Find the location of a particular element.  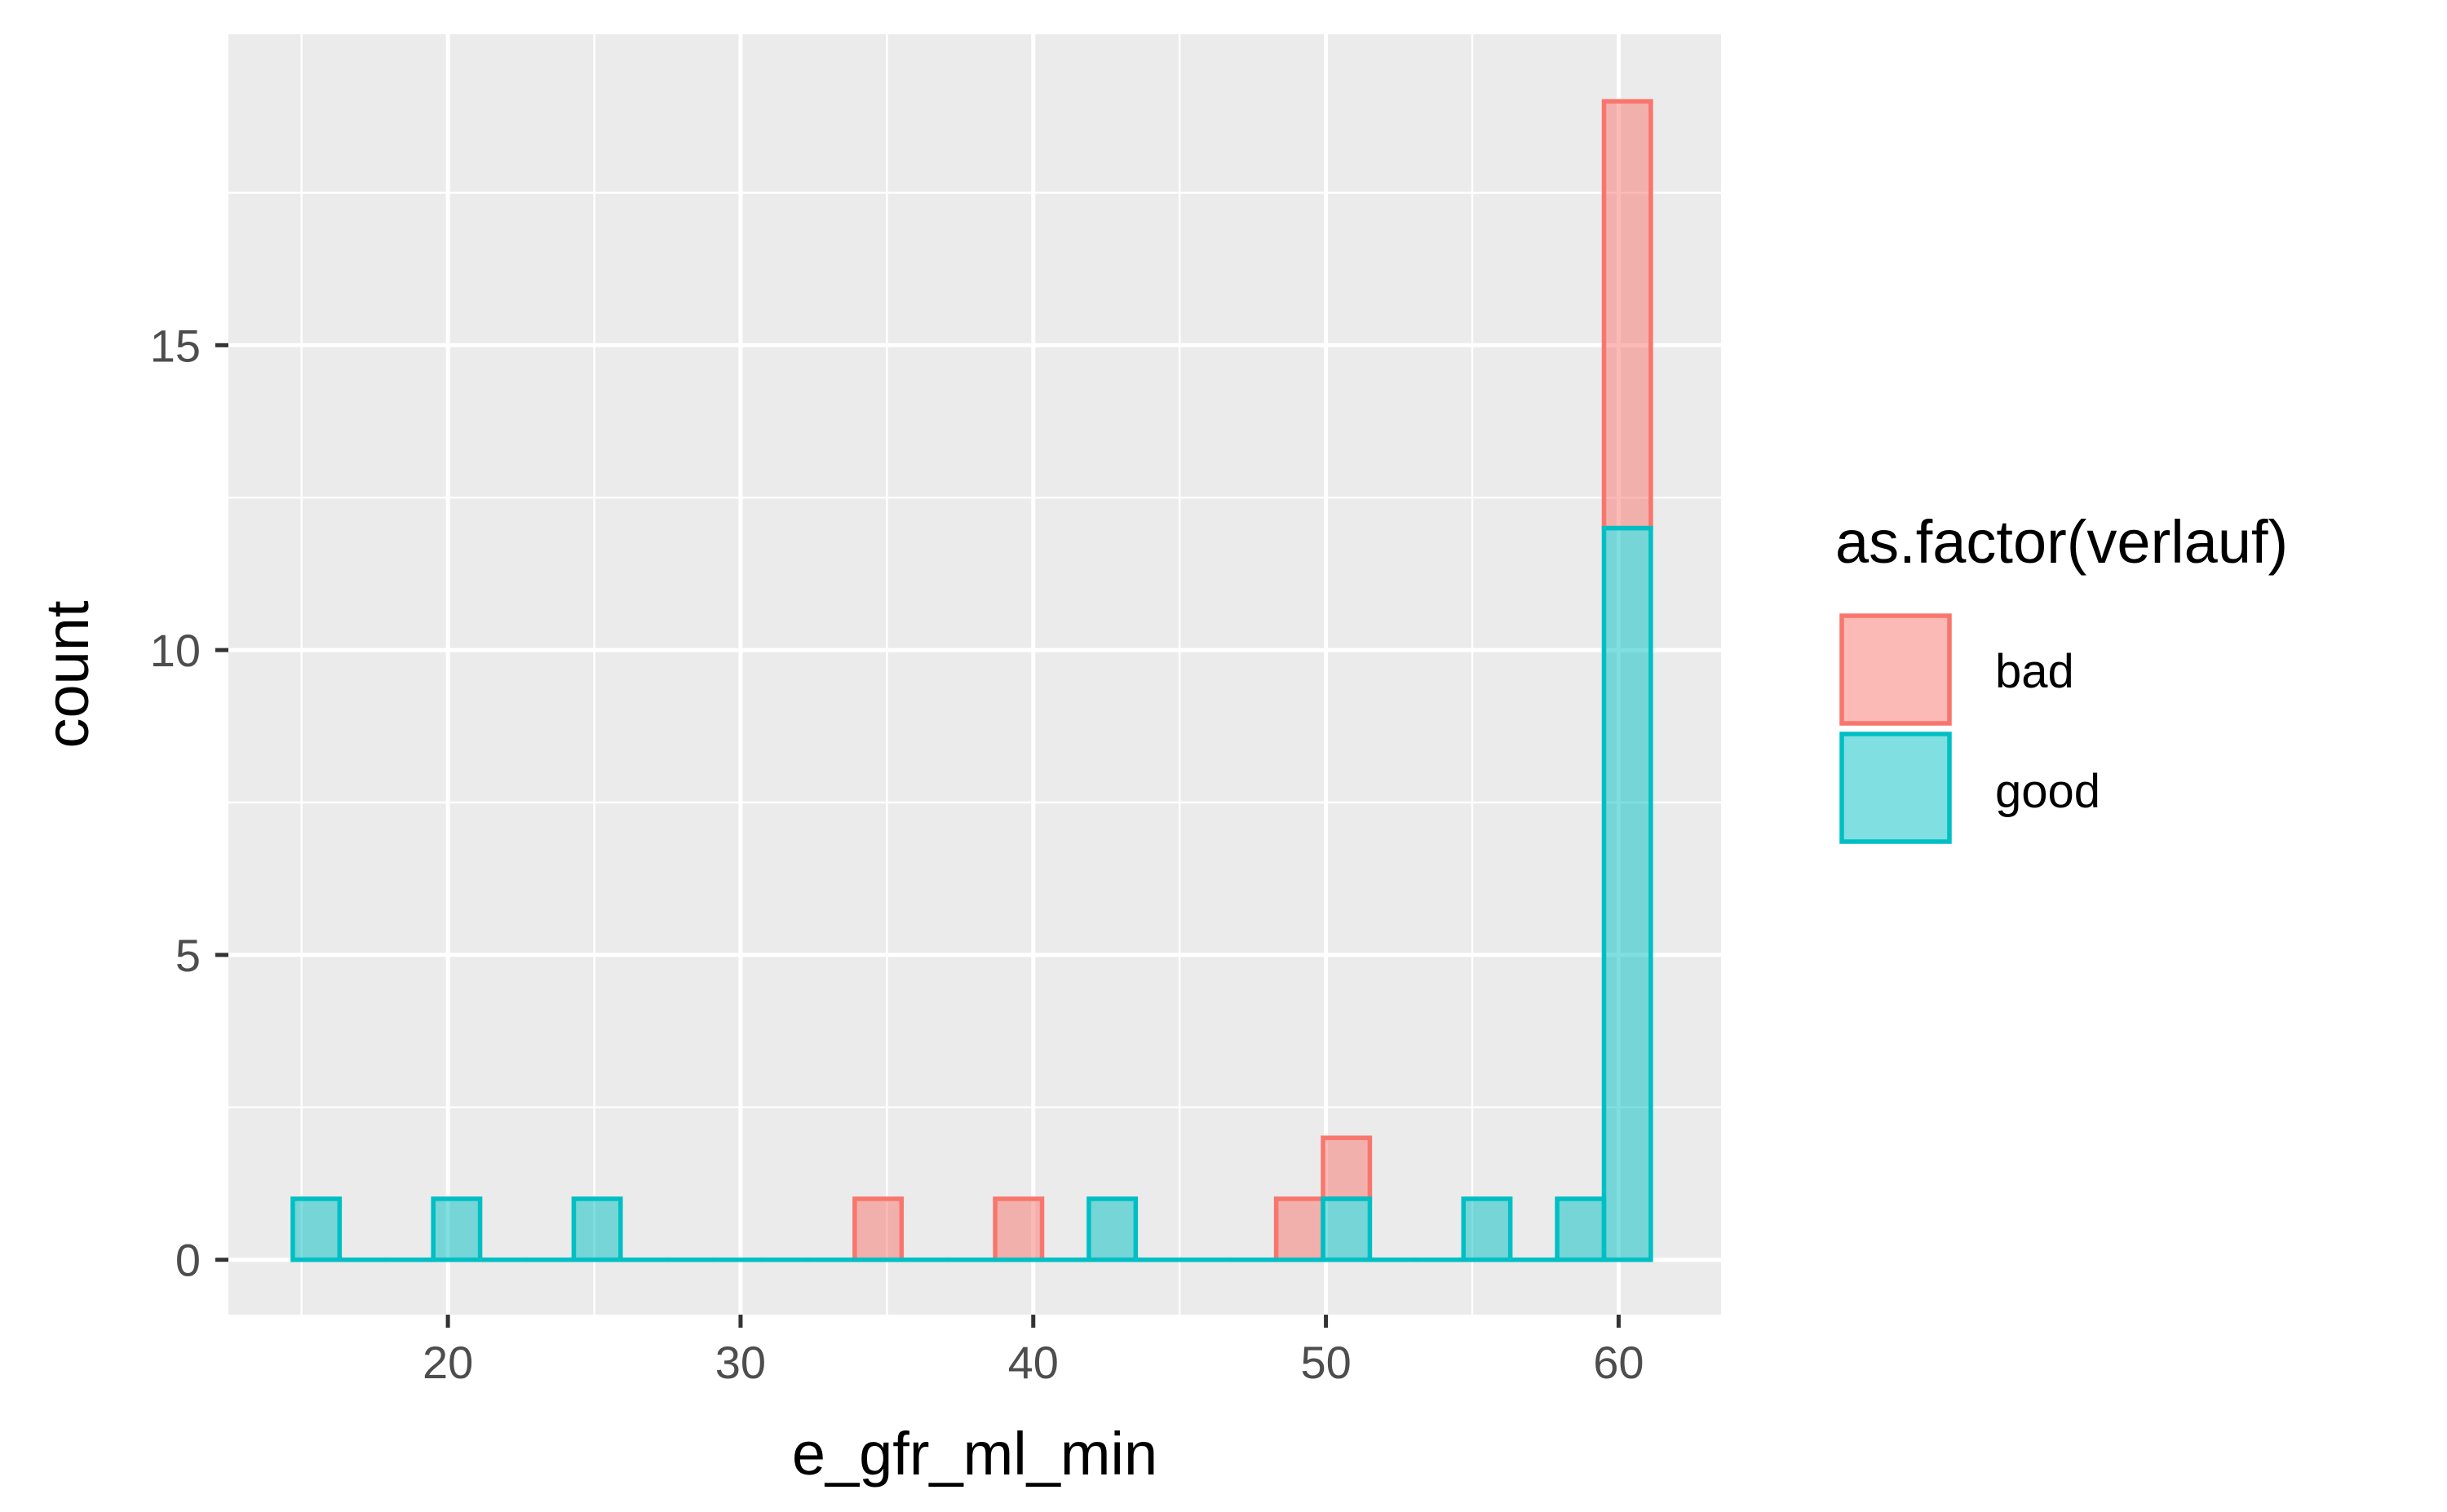

legend-title: as.factor(verlauf) is located at coordinates (2061, 542).